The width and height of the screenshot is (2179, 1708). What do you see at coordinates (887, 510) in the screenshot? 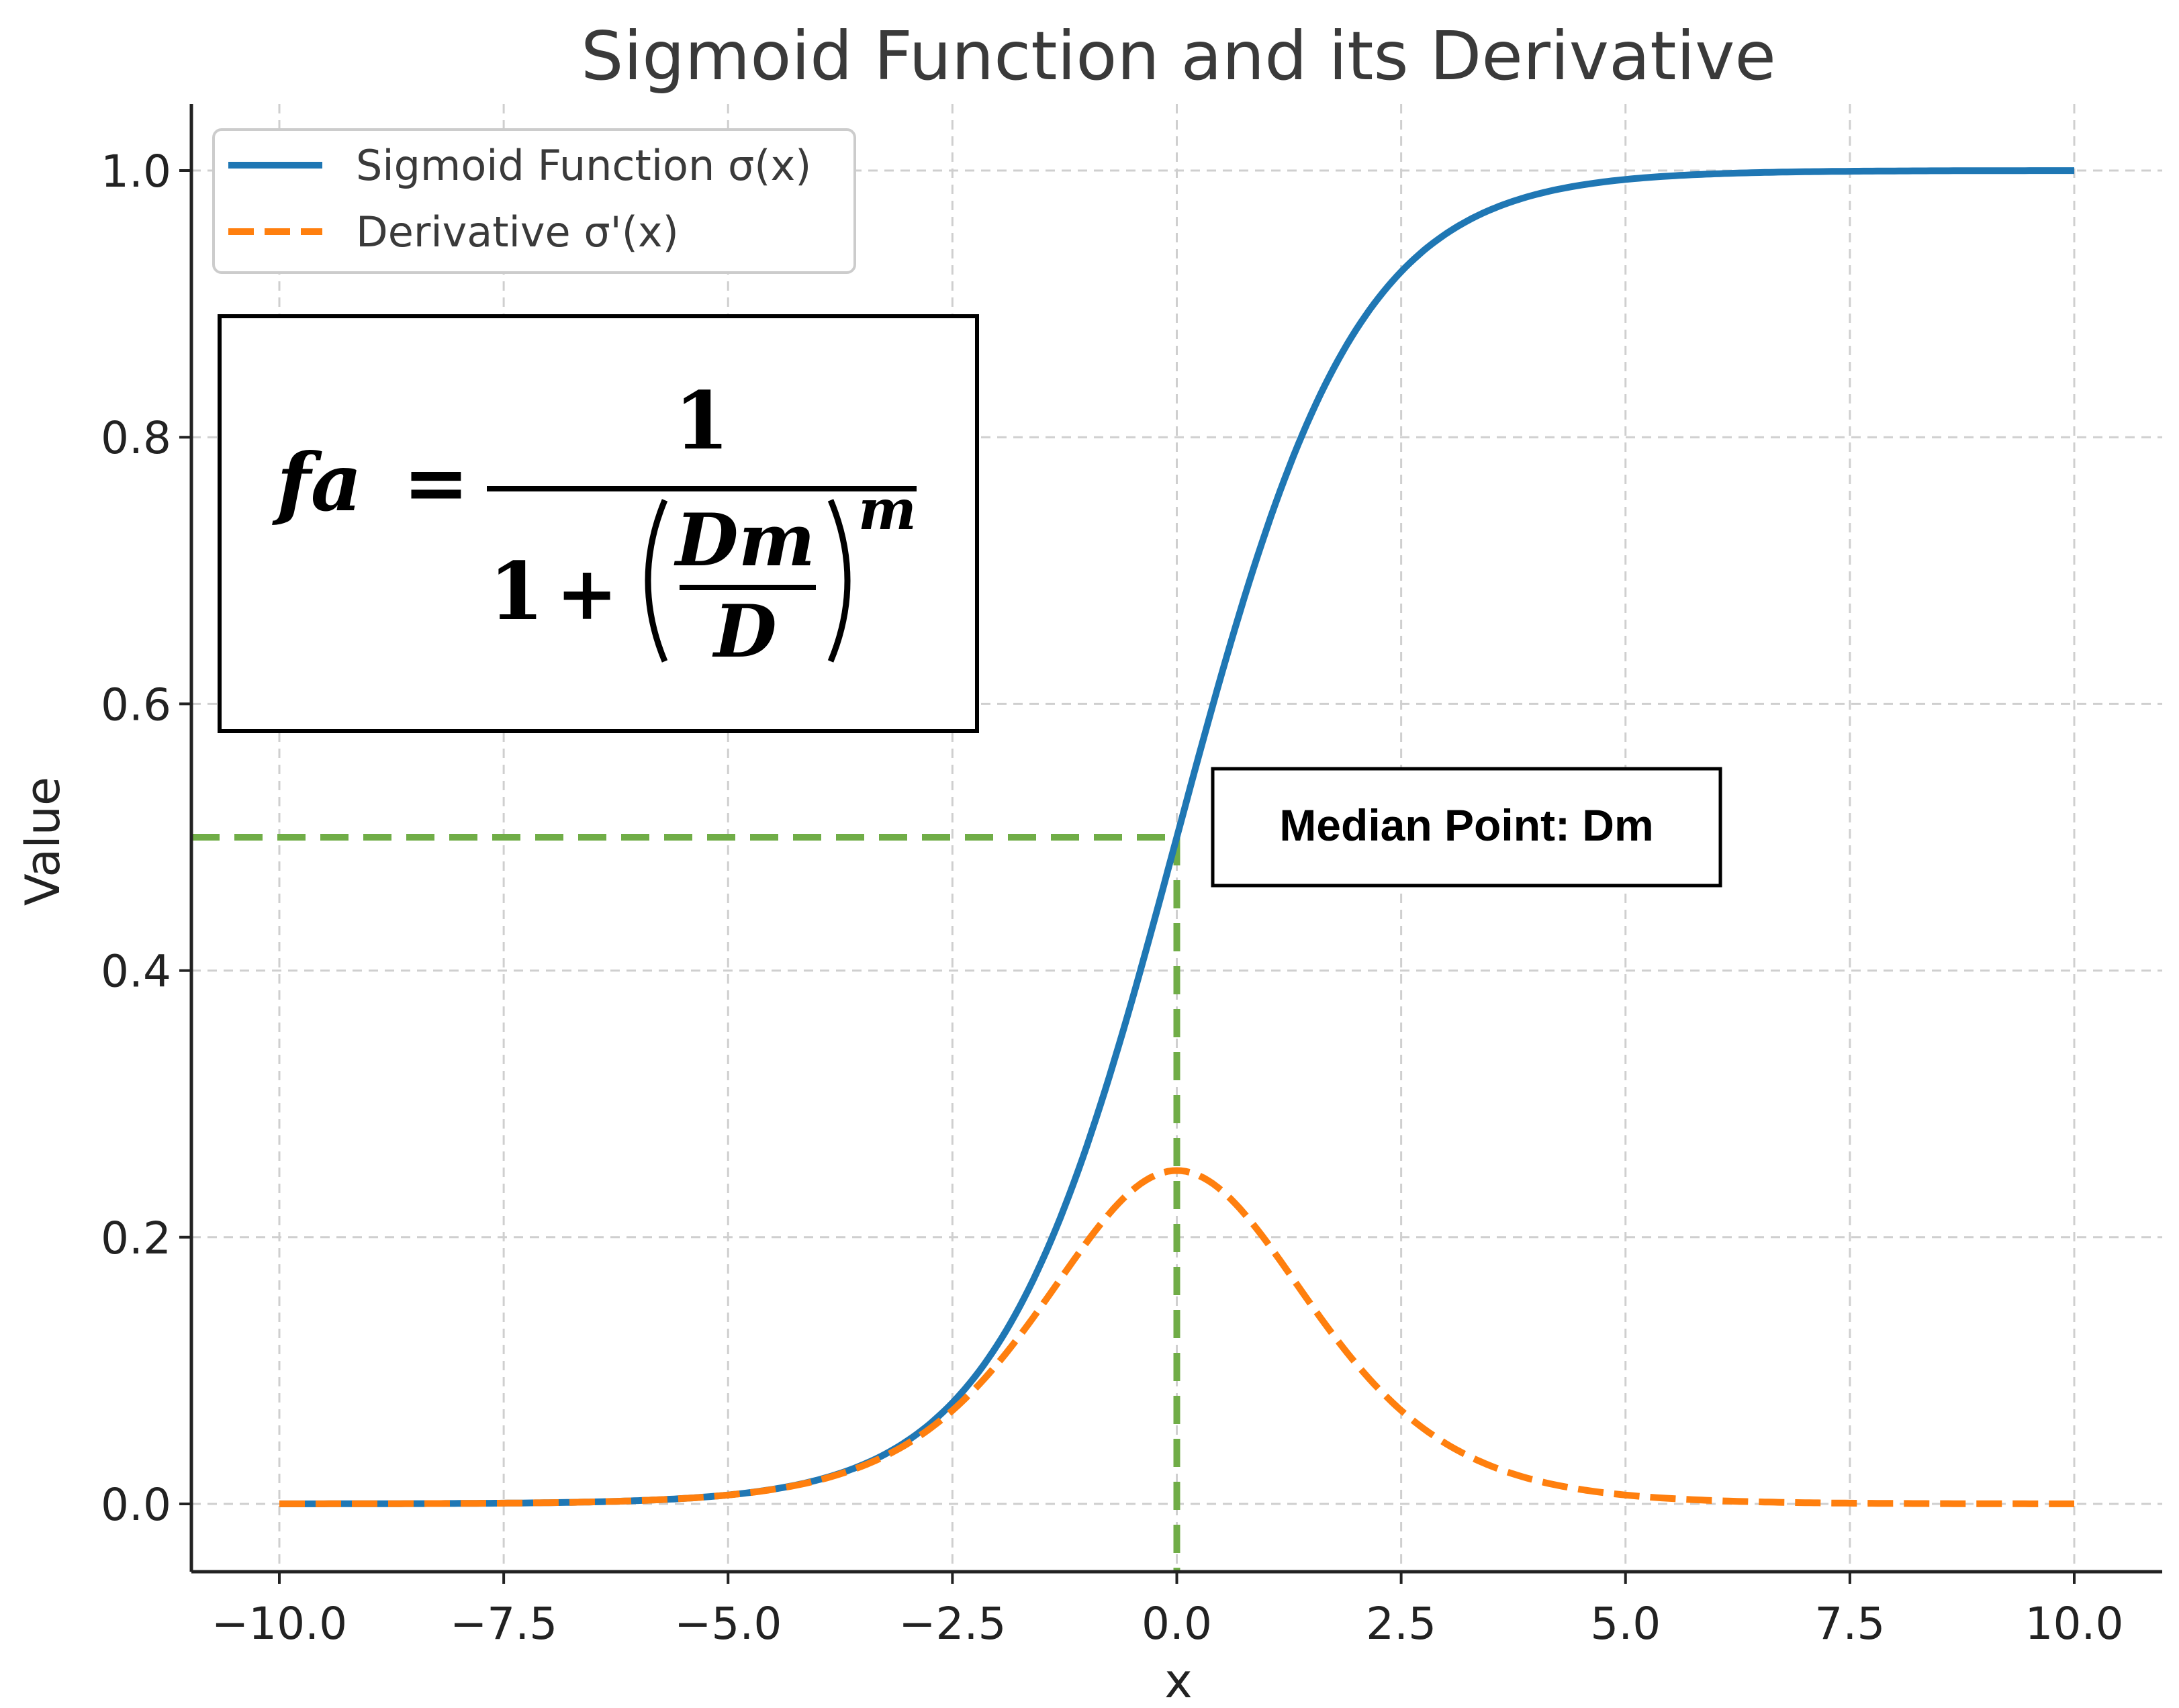
I see `formula-exponent: m` at bounding box center [887, 510].